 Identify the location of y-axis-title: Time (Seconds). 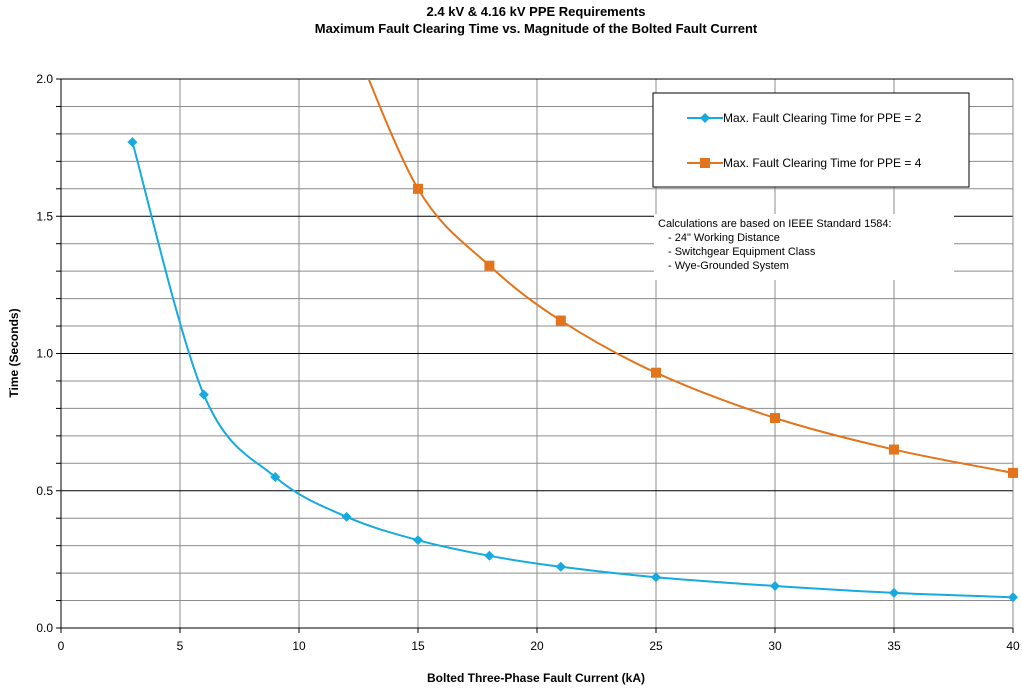
(14, 352).